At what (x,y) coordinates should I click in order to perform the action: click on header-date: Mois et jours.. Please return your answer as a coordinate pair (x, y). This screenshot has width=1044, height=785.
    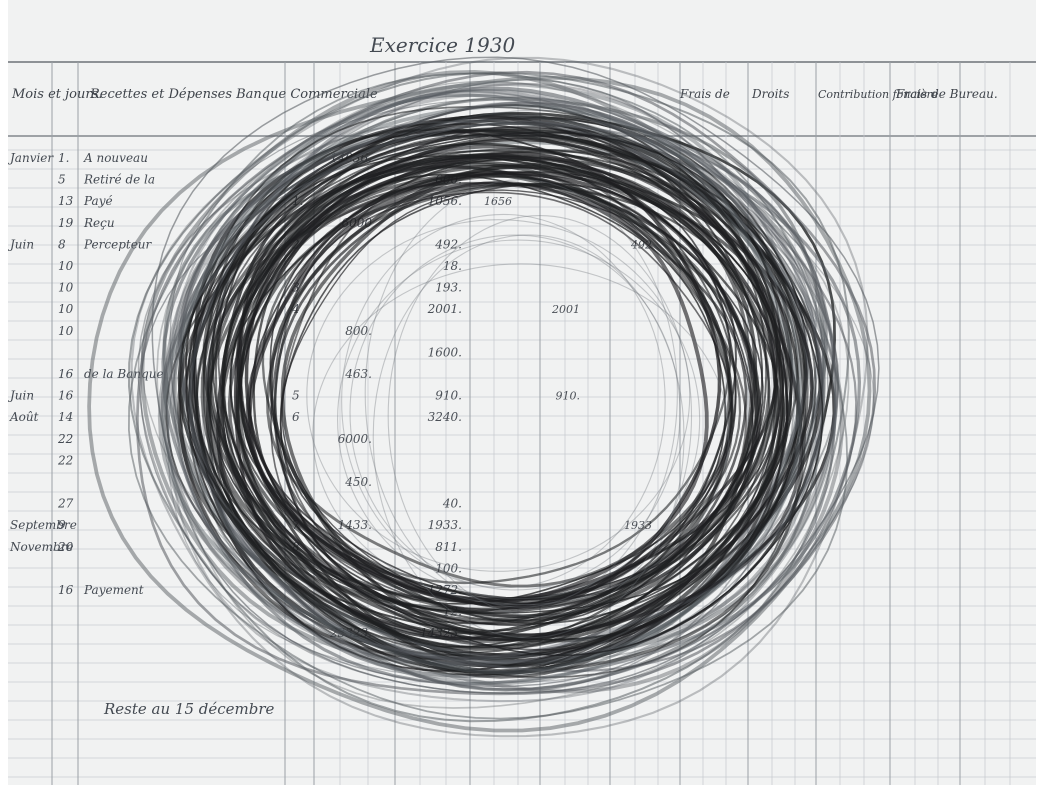
    Looking at the image, I should click on (56, 94).